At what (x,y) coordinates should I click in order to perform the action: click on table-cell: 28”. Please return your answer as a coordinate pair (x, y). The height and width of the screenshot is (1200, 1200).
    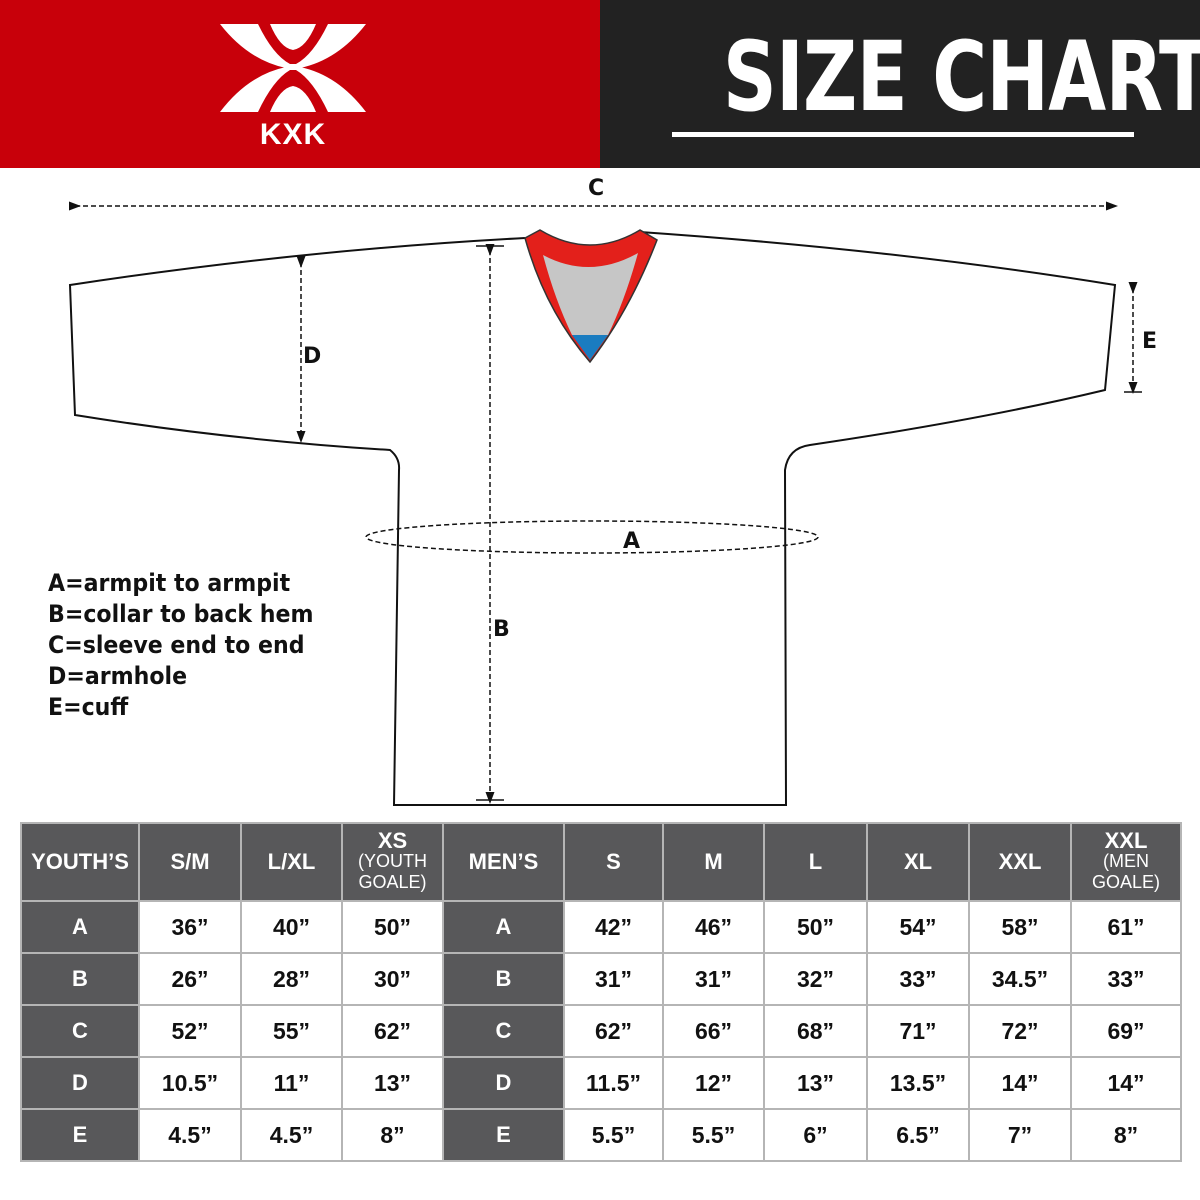
    Looking at the image, I should click on (291, 979).